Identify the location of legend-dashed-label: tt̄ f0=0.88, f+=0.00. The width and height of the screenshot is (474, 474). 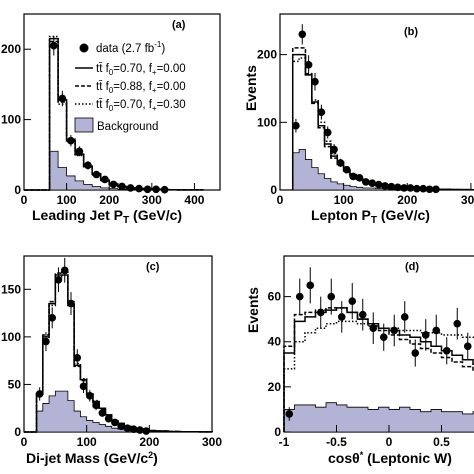
(141, 88).